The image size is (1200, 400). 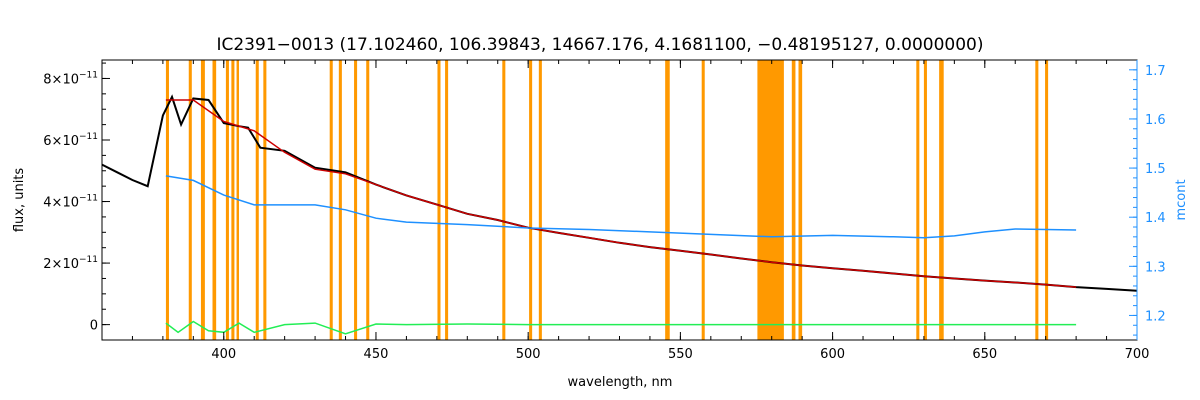 I want to click on x-axis-label: wavelength, nm, so click(x=620, y=382).